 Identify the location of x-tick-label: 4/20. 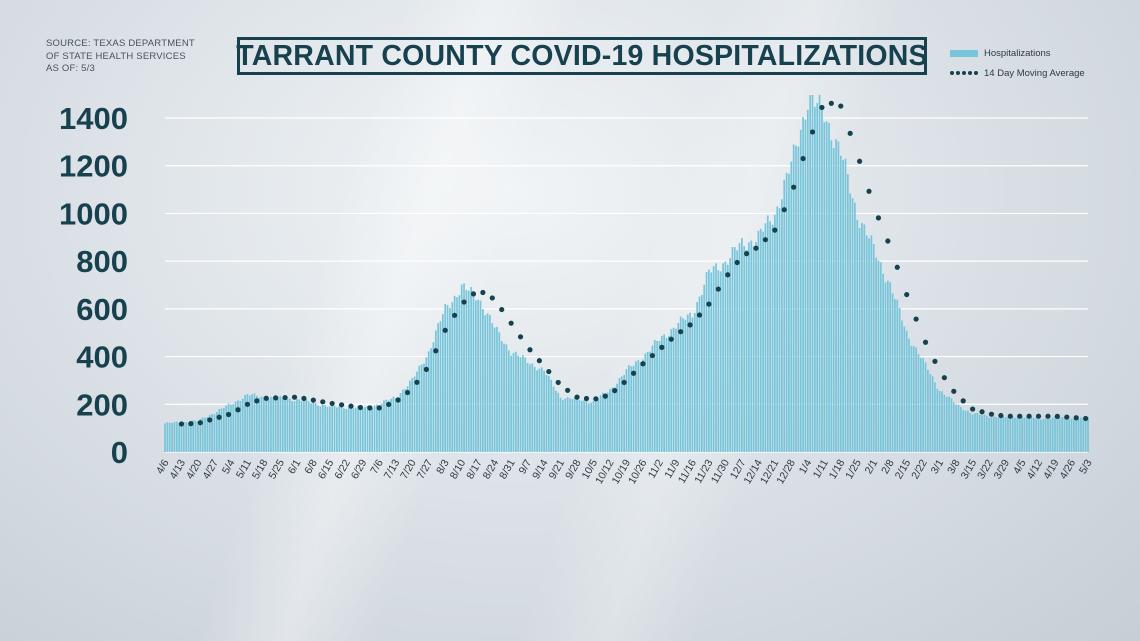
(194, 469).